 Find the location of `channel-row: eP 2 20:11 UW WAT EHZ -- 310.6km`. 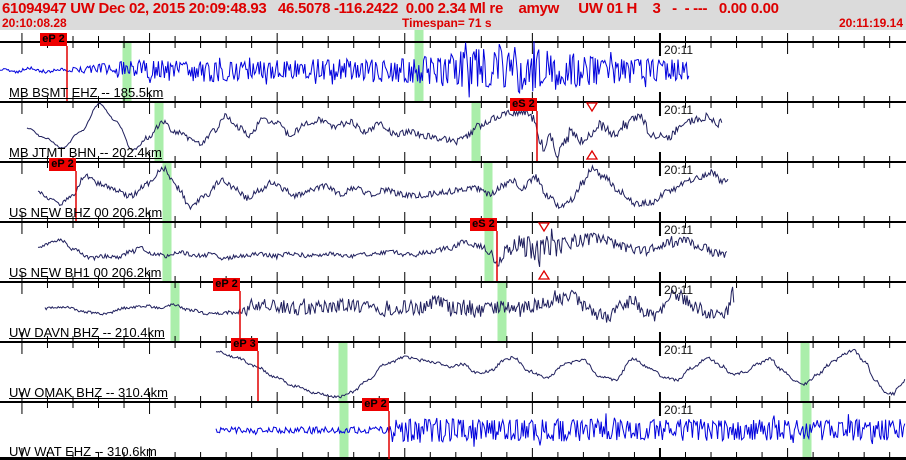

channel-row: eP 2 20:11 UW WAT EHZ -- 310.6km is located at coordinates (453, 429).